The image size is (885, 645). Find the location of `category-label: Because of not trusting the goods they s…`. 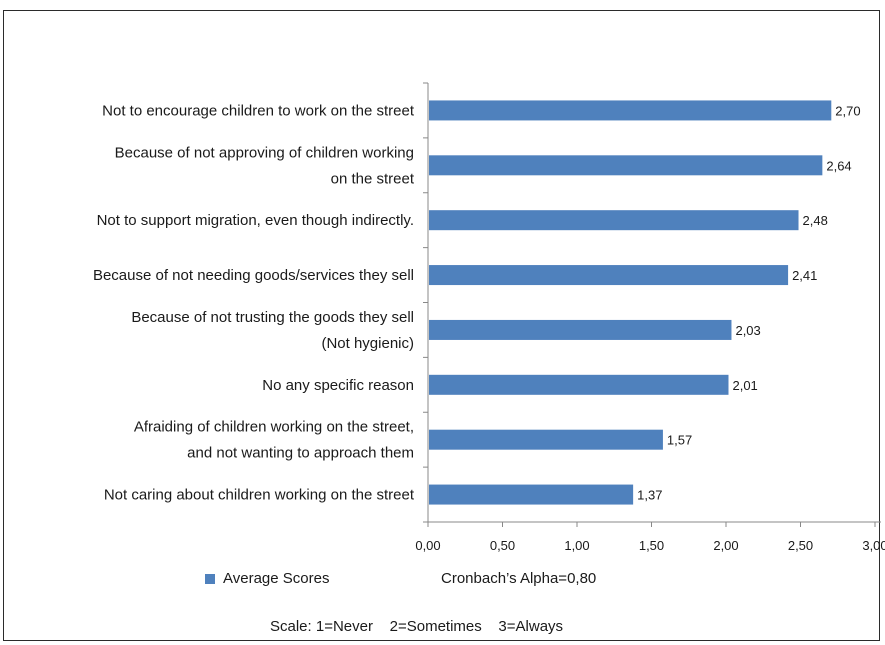

category-label: Because of not trusting the goods they s… is located at coordinates (272, 317).